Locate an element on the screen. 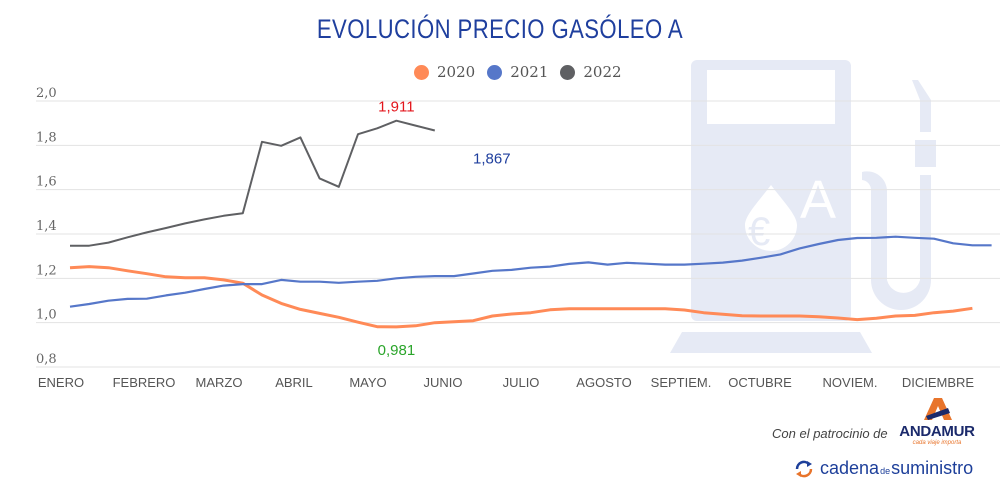 The height and width of the screenshot is (500, 1000). x-tick-label: MARZO is located at coordinates (219, 382).